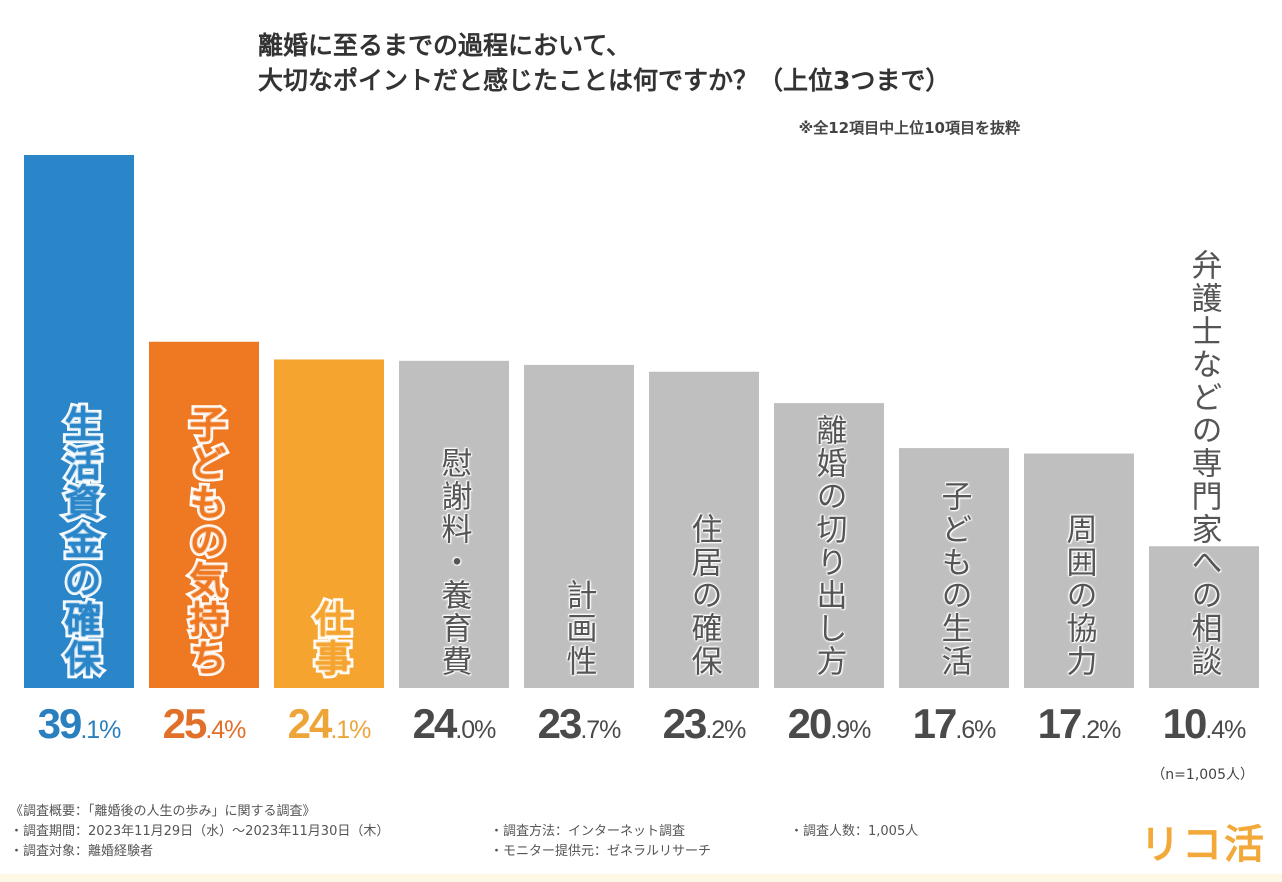 The height and width of the screenshot is (882, 1282). I want to click on bar-value-label: 20.9%, so click(829, 724).